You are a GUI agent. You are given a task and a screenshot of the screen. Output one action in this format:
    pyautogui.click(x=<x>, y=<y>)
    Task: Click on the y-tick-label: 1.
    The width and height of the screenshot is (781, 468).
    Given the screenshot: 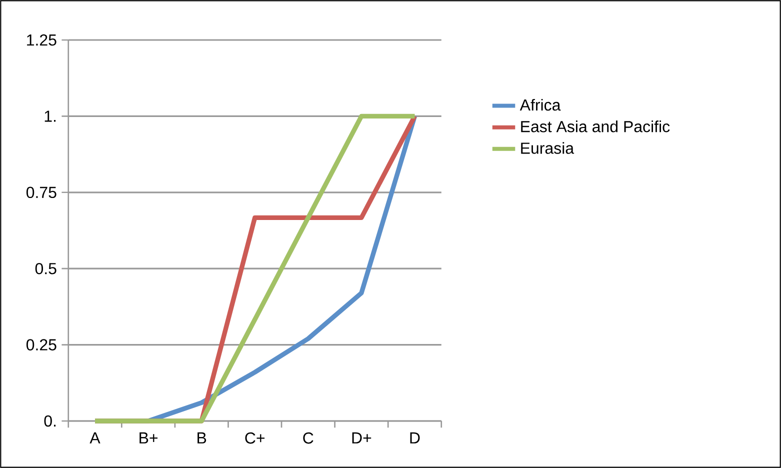 What is the action you would take?
    pyautogui.click(x=50, y=116)
    